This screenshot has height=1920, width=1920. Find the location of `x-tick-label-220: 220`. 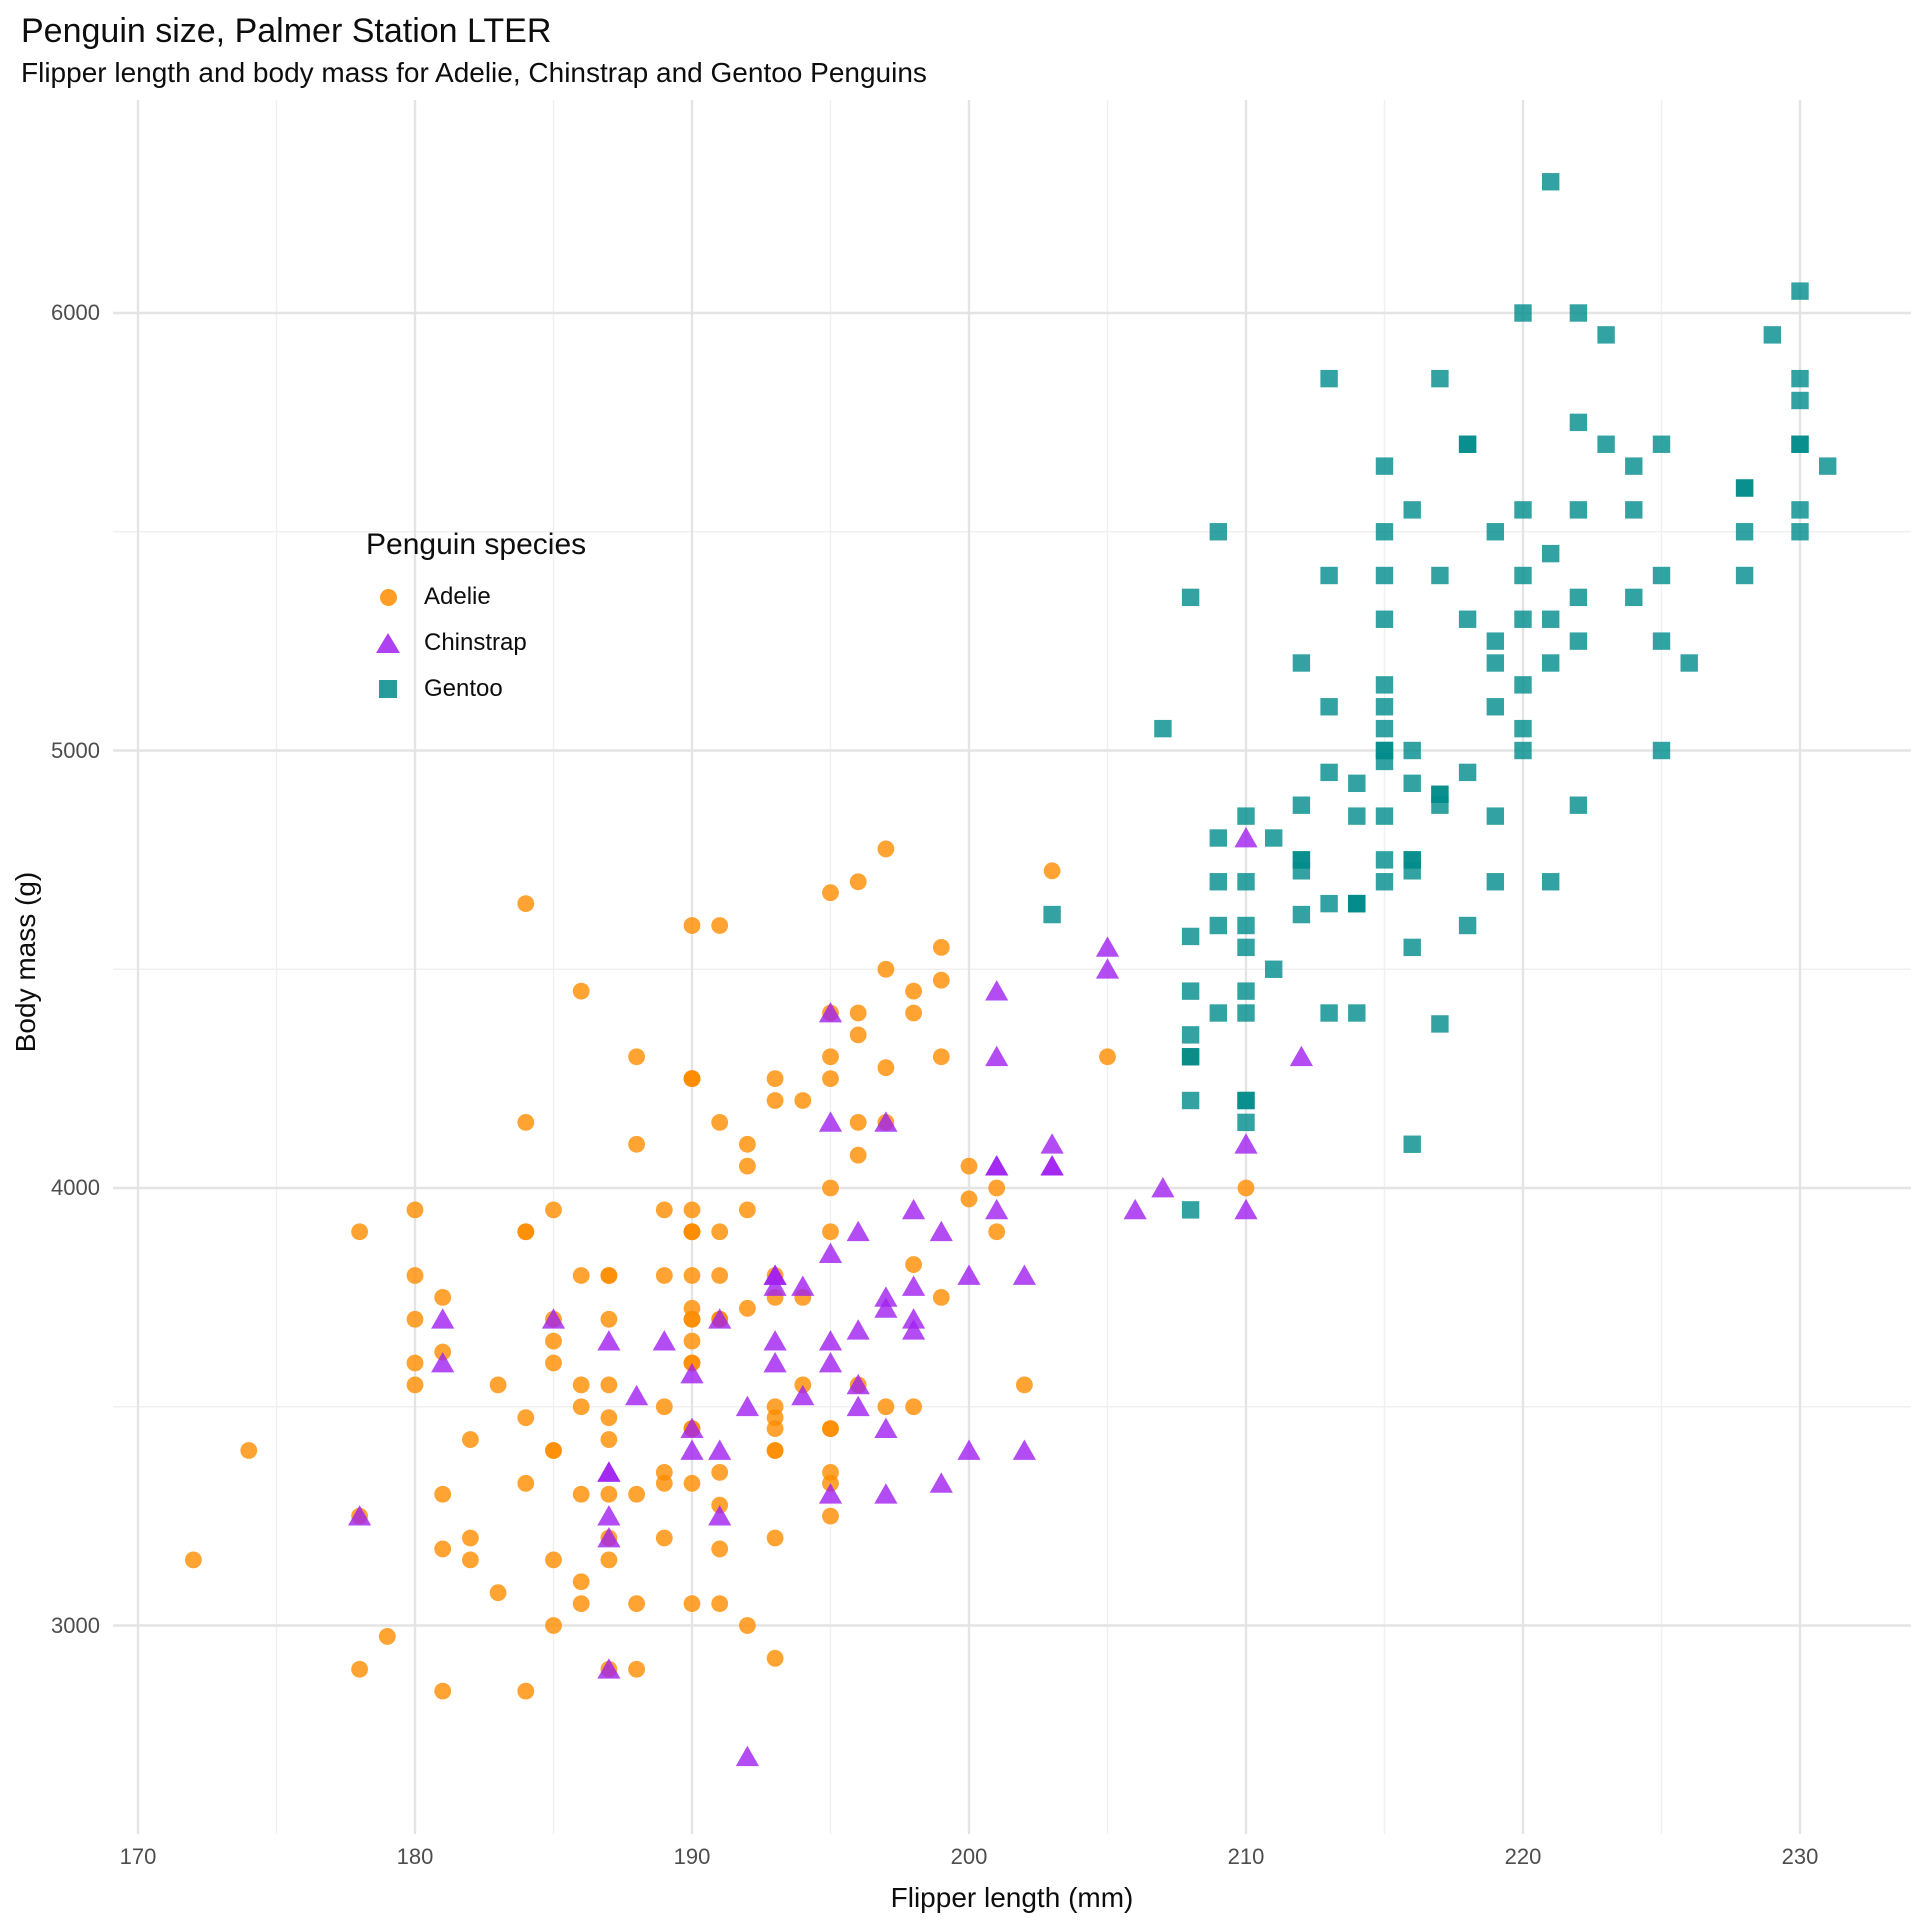

x-tick-label-220: 220 is located at coordinates (1523, 1856).